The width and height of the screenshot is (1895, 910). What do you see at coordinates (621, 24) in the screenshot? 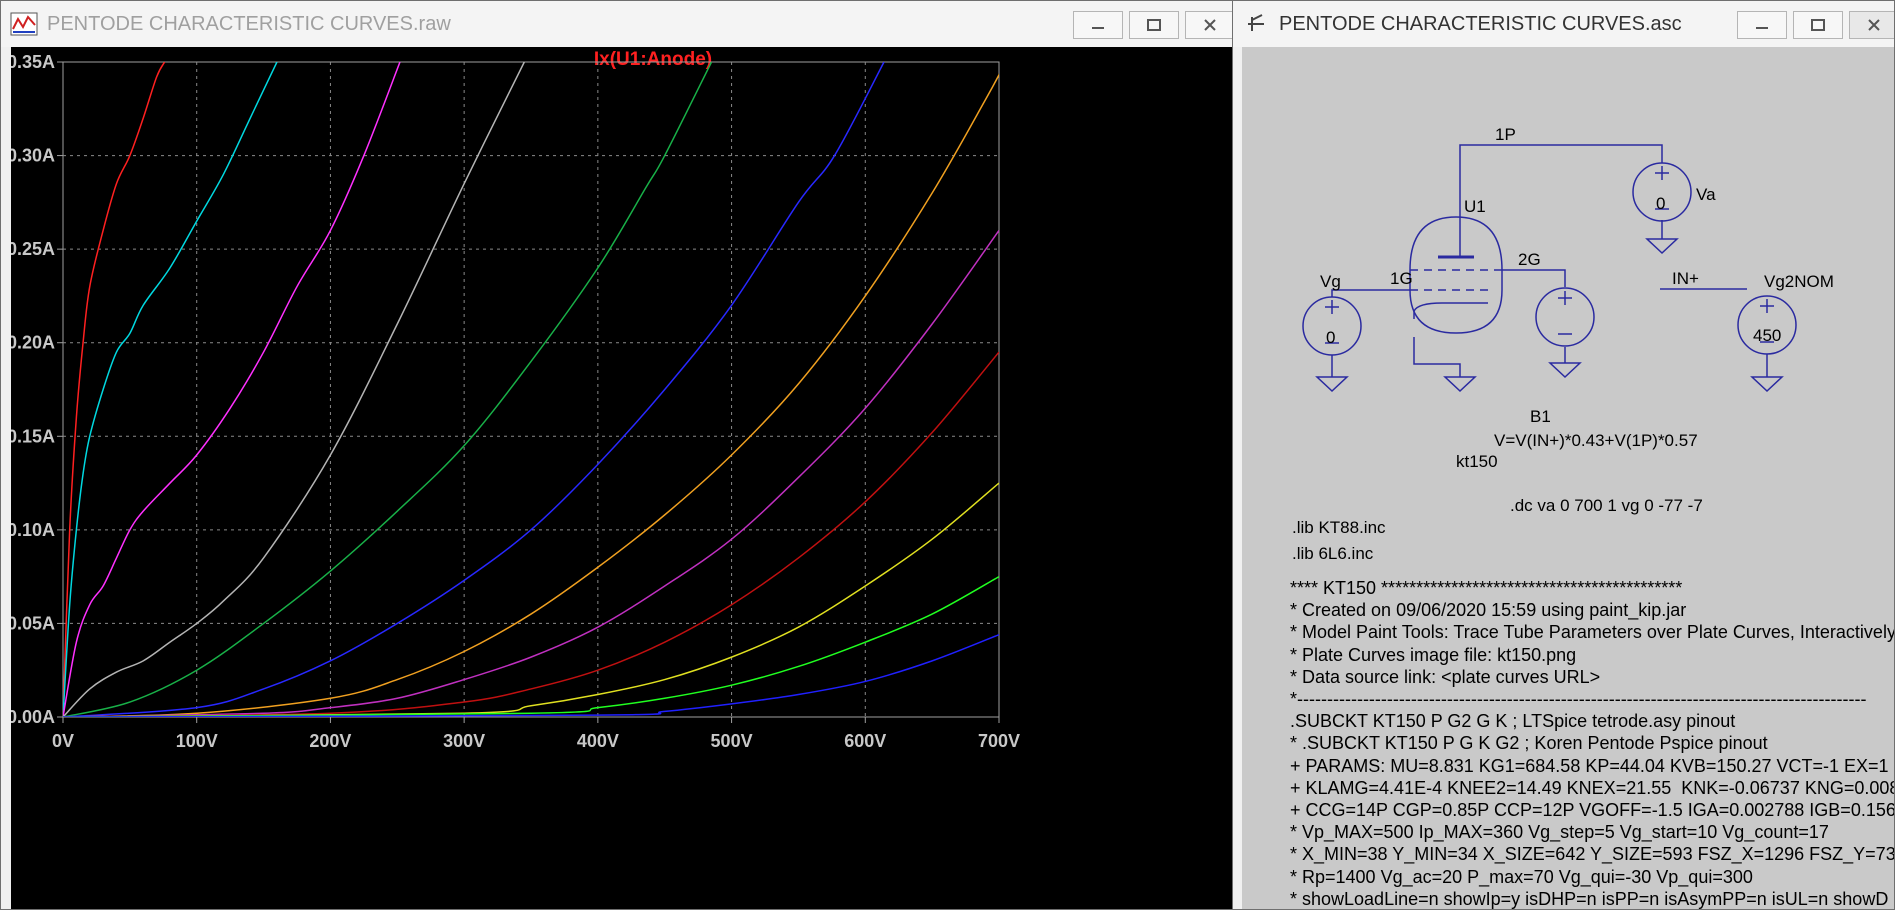
I see `waveform-titlebar: PENTODE CHARACTERISTIC CURVES.raw` at bounding box center [621, 24].